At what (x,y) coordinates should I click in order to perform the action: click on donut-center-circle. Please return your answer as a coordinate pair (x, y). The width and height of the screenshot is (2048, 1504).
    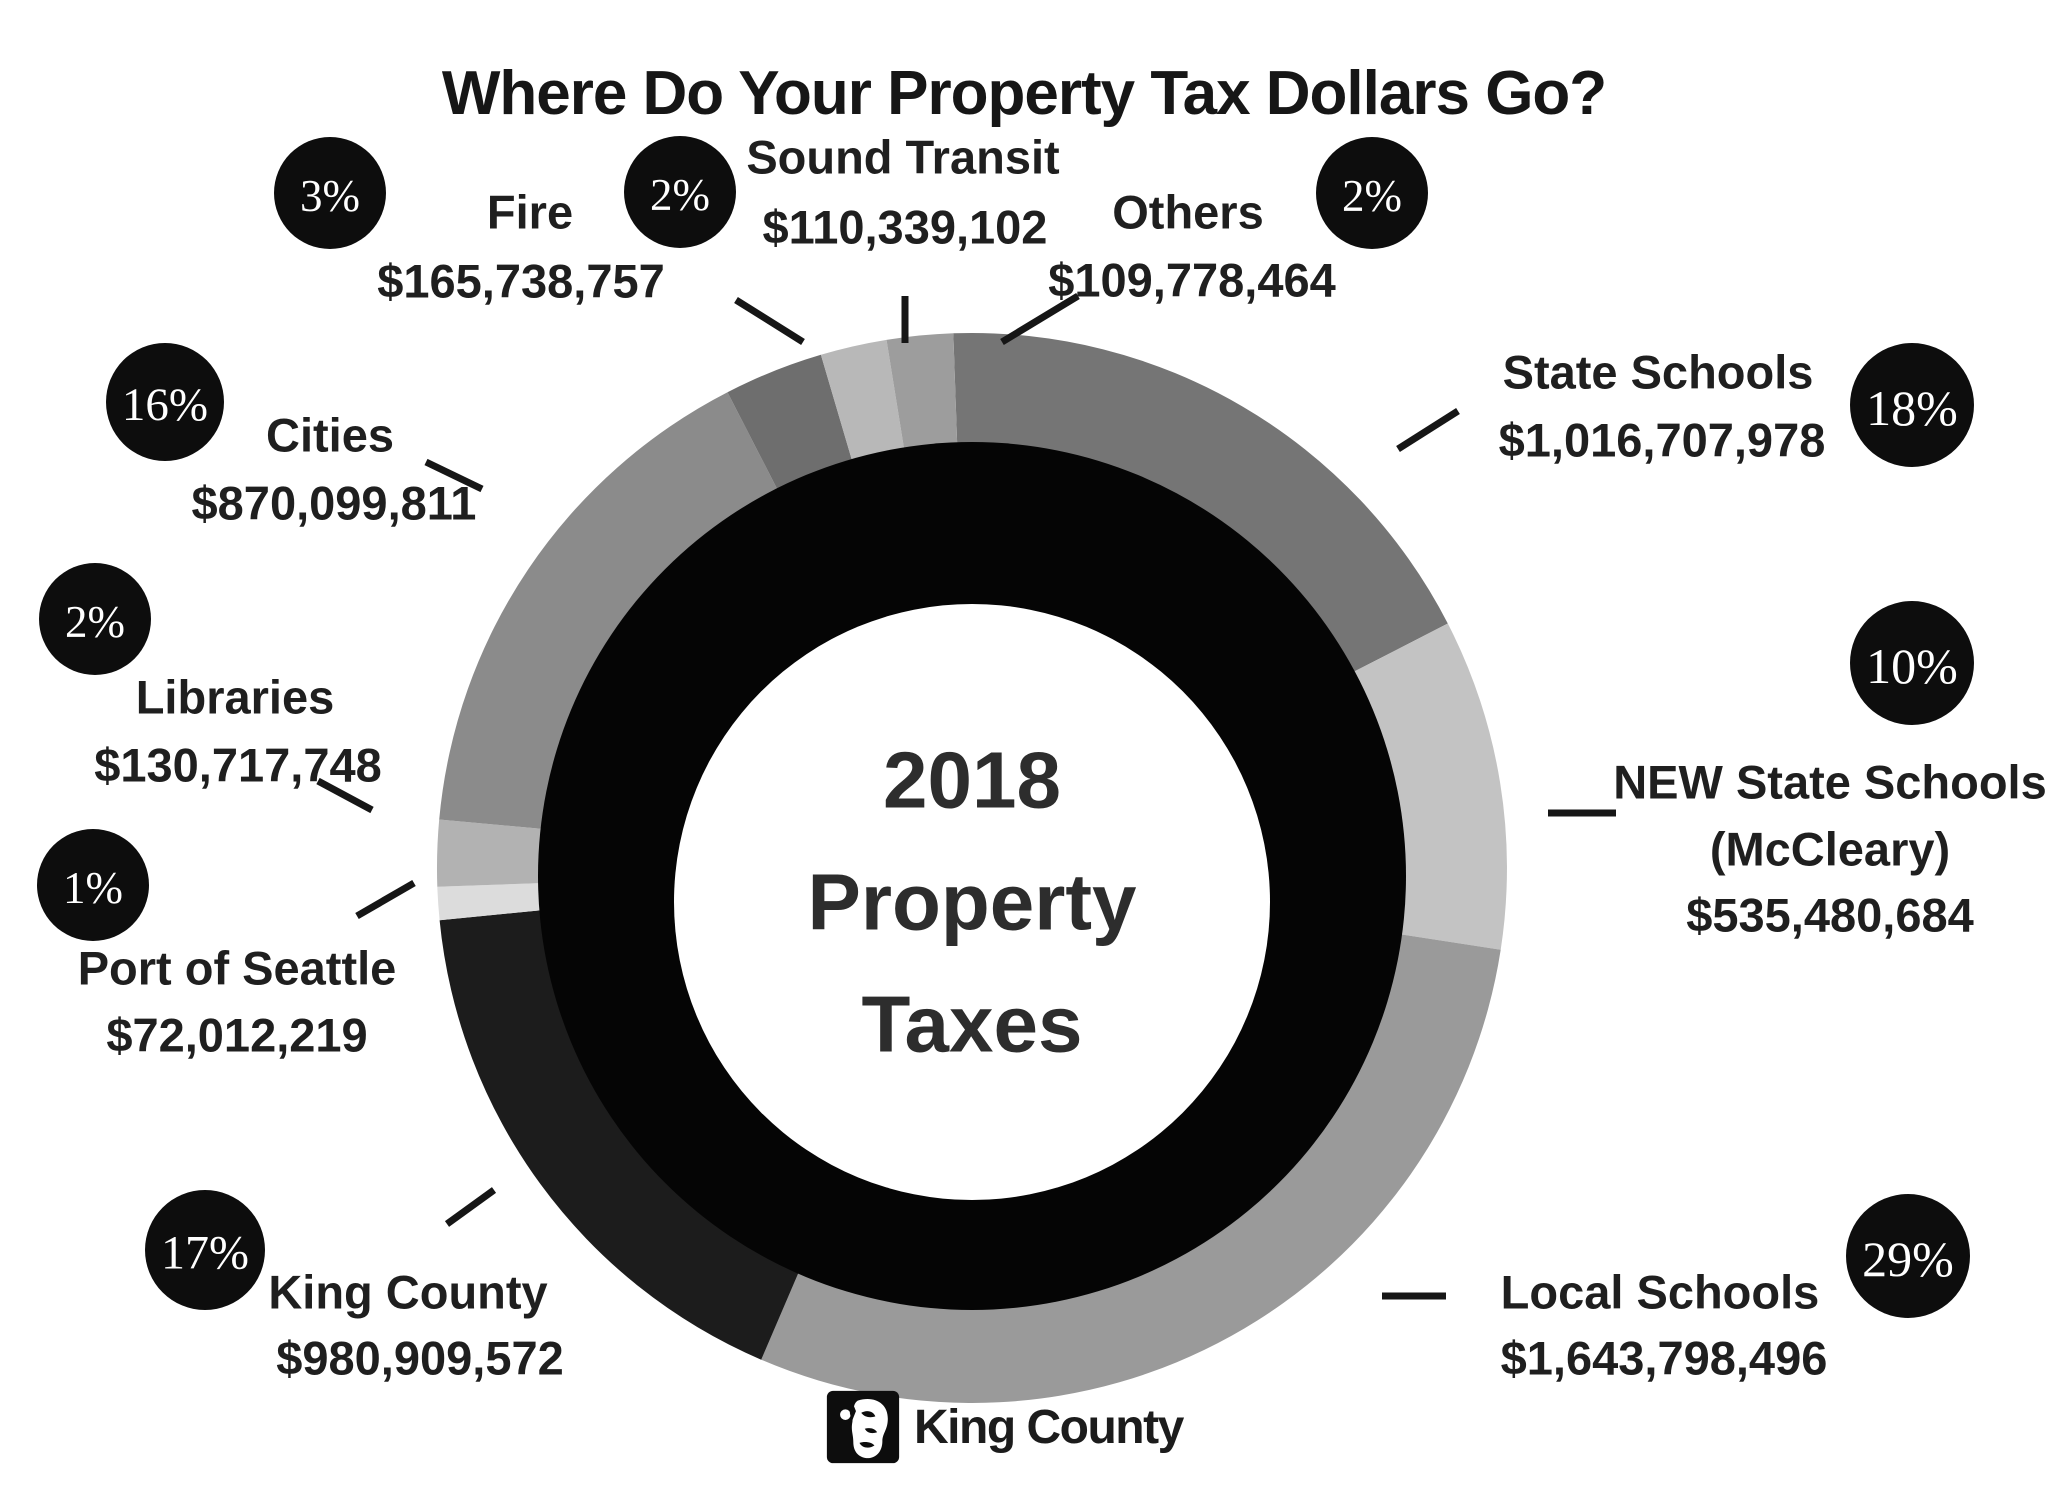
    Looking at the image, I should click on (972, 902).